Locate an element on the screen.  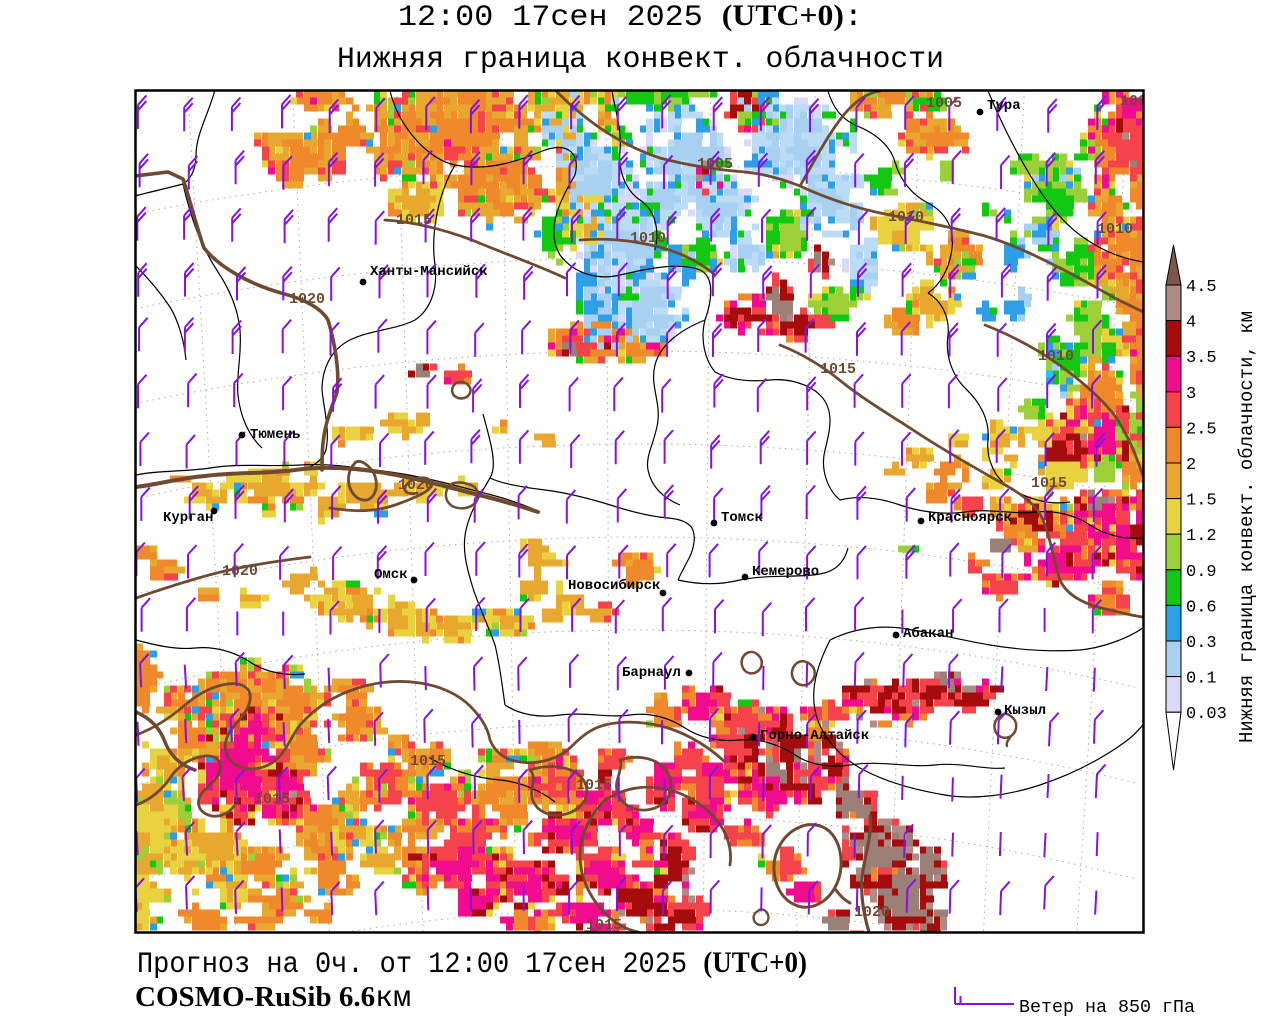
svg-text: 2.5 is located at coordinates (1201, 429).